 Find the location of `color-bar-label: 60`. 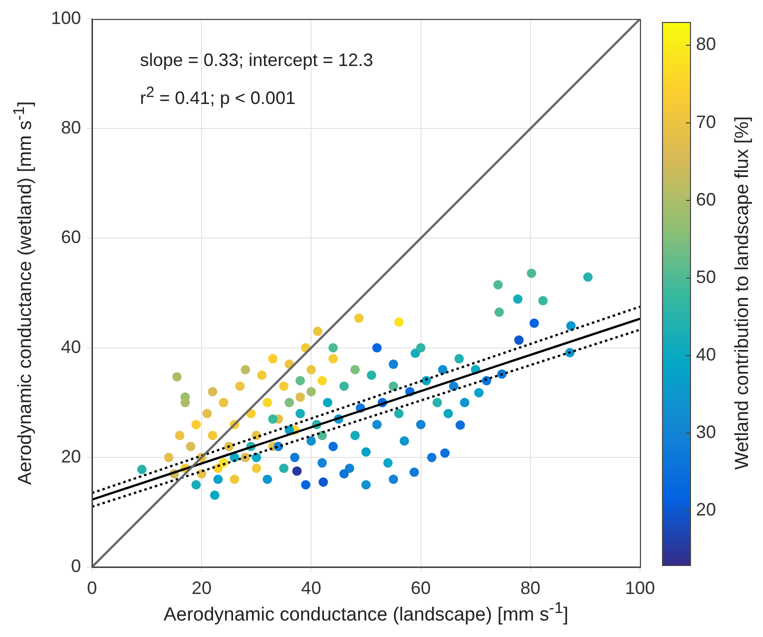

color-bar-label: 60 is located at coordinates (706, 199).